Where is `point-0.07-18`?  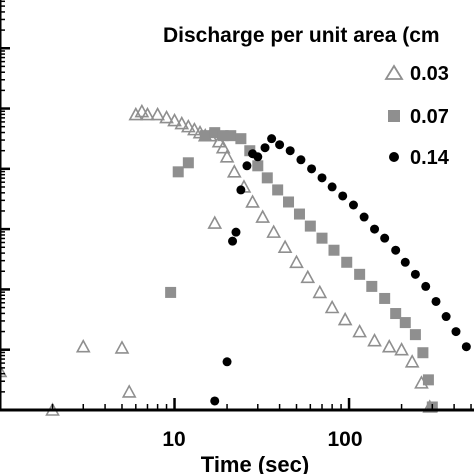 point-0.07-18 is located at coordinates (360, 274).